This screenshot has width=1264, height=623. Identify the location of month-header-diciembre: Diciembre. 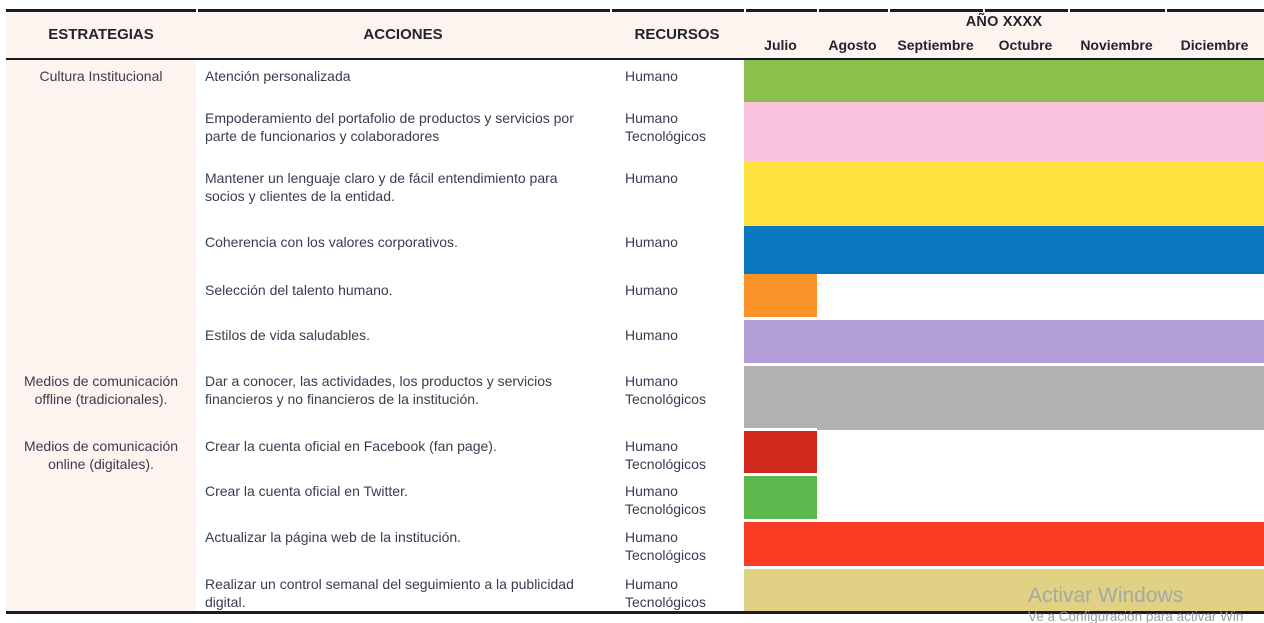
(1214, 45).